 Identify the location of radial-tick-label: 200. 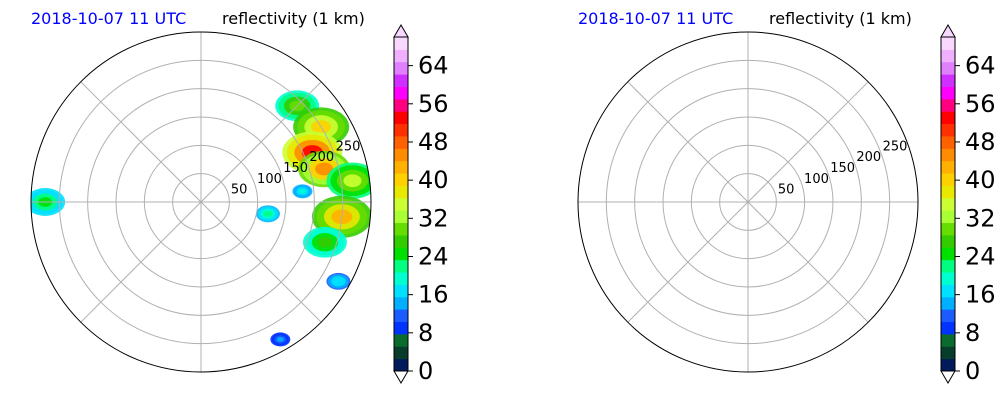
(321, 157).